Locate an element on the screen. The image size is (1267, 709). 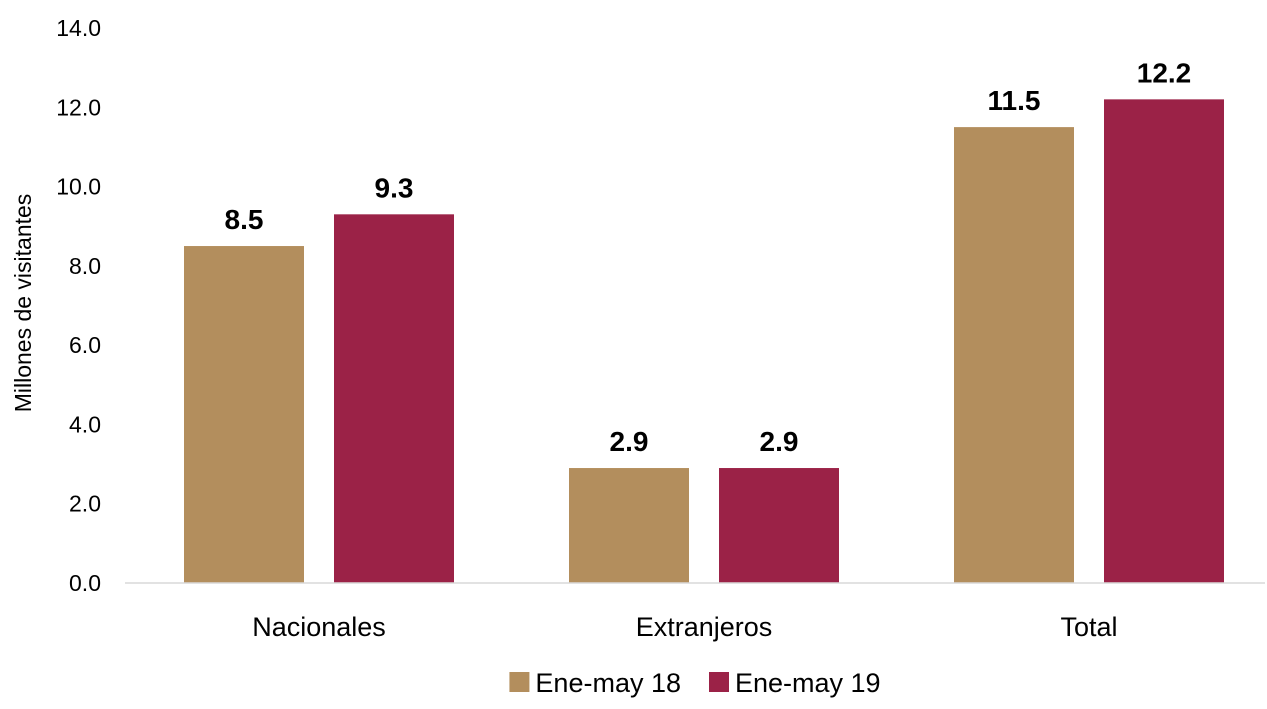
y-axis-title: Millones de visitantes is located at coordinates (23, 303).